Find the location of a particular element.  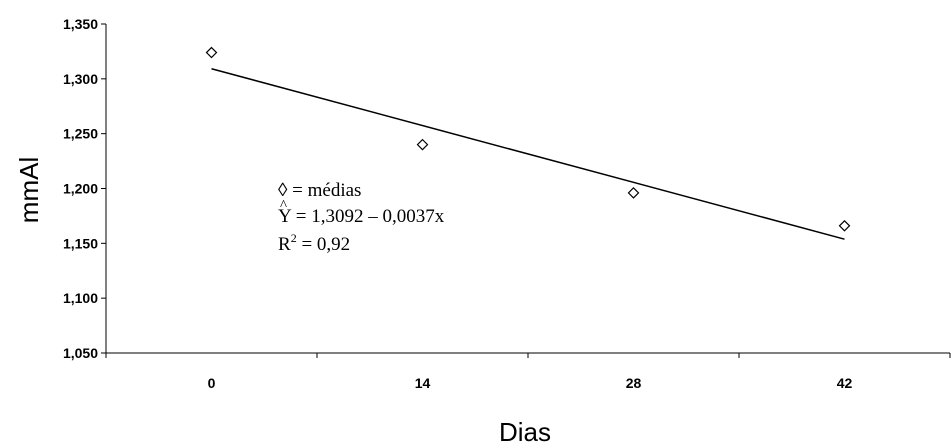

annotation-r2: R2 = 0,92 is located at coordinates (314, 243).